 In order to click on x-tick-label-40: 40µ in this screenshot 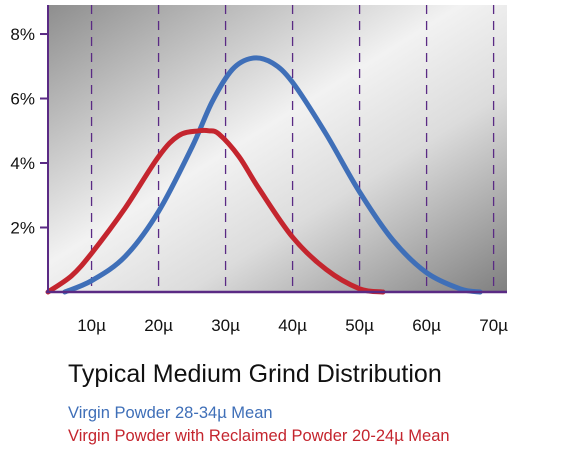, I will do `click(292, 325)`.